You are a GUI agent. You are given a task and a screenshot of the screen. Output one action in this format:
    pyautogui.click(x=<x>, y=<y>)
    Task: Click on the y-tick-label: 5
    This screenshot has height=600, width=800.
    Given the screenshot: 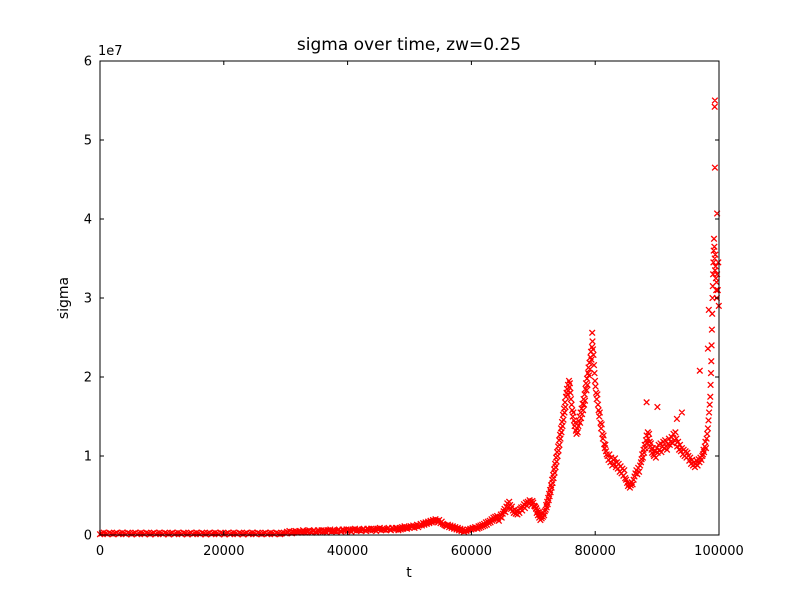 What is the action you would take?
    pyautogui.click(x=88, y=141)
    